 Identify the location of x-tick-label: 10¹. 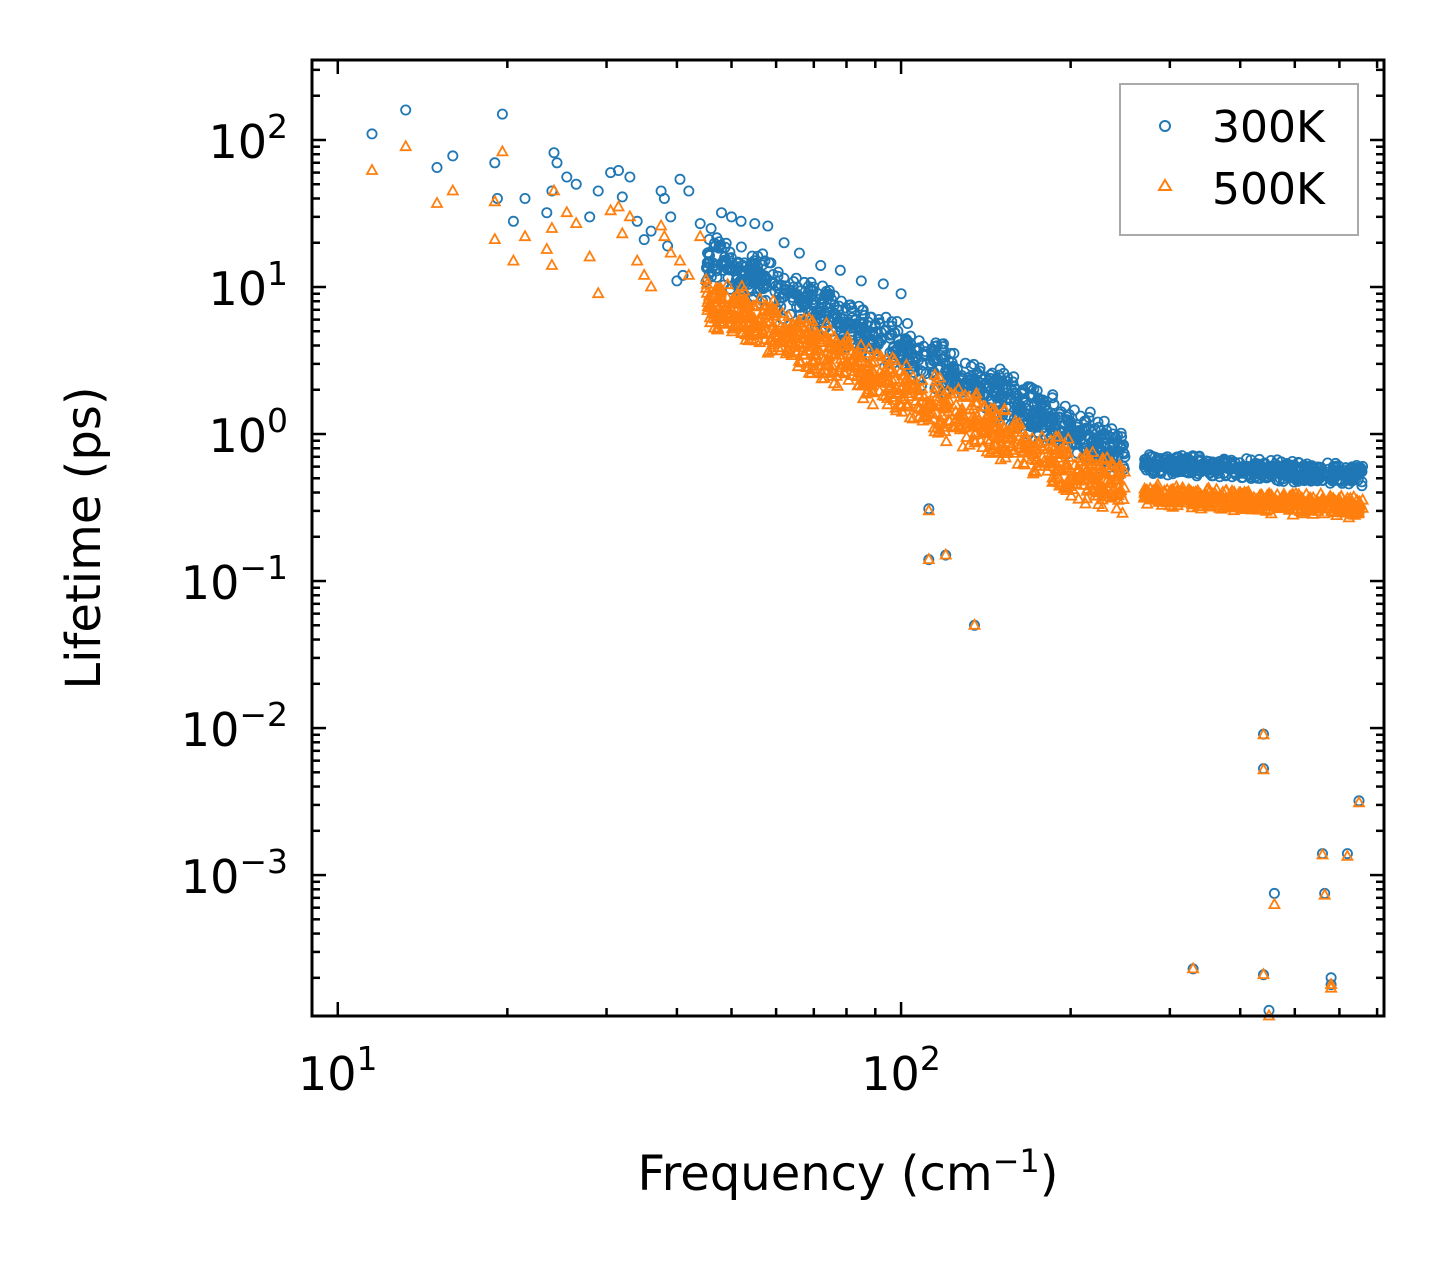
(338, 1070).